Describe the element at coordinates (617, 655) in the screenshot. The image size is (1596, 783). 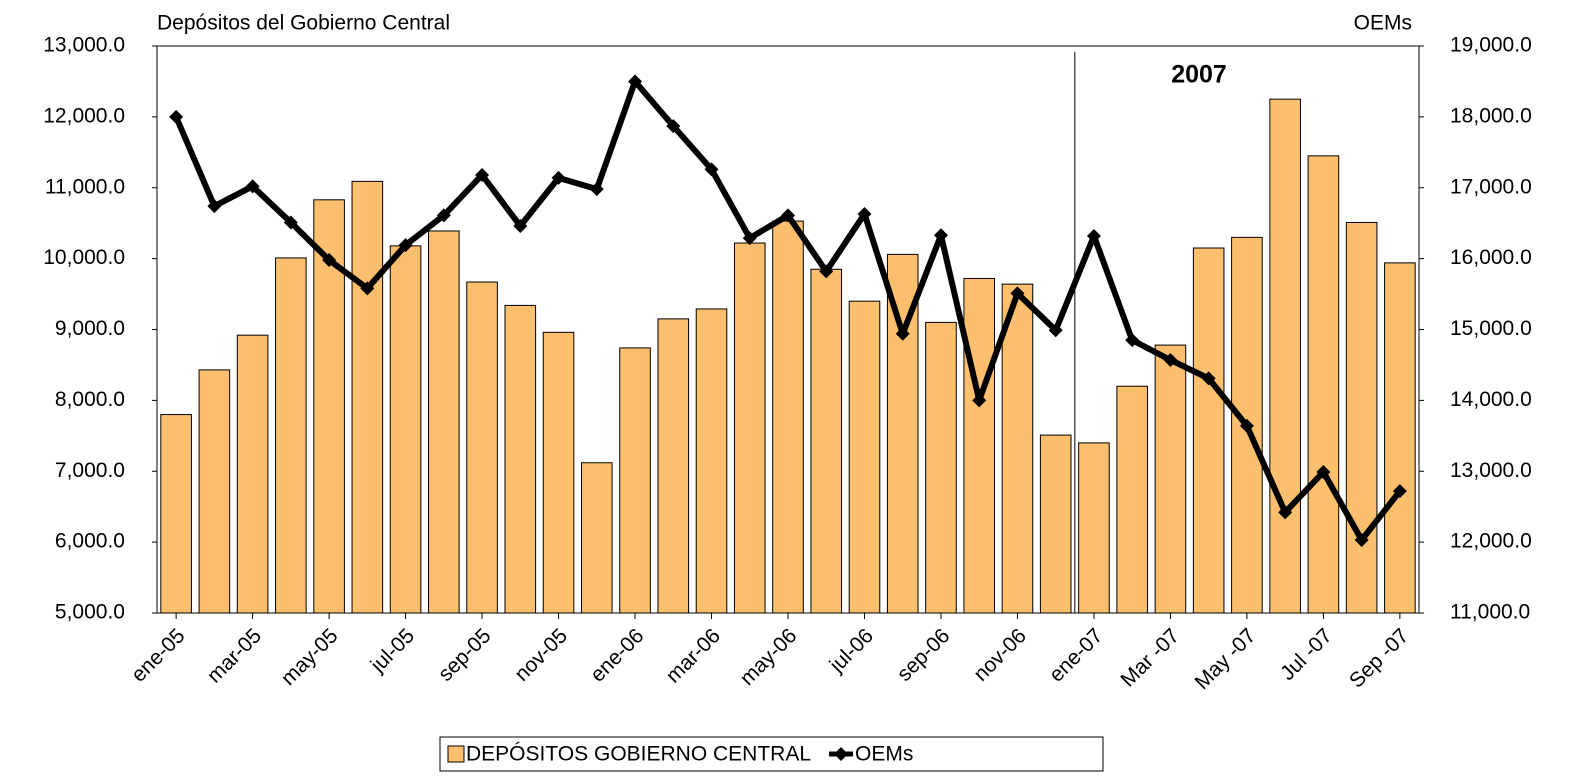
I see `x-tick-label: ene-06` at that location.